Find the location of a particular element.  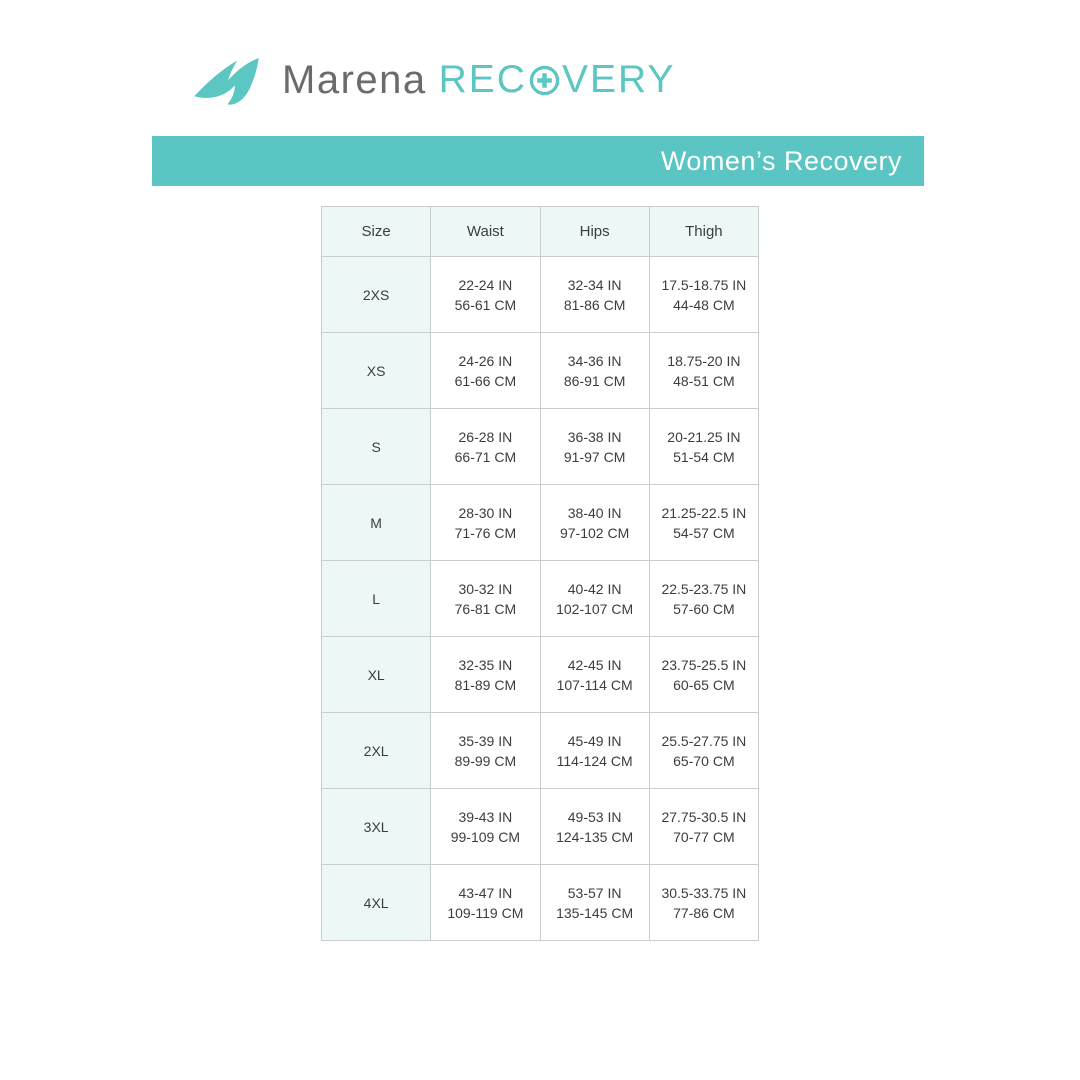

range-inches: 22-24 IN is located at coordinates (485, 284).